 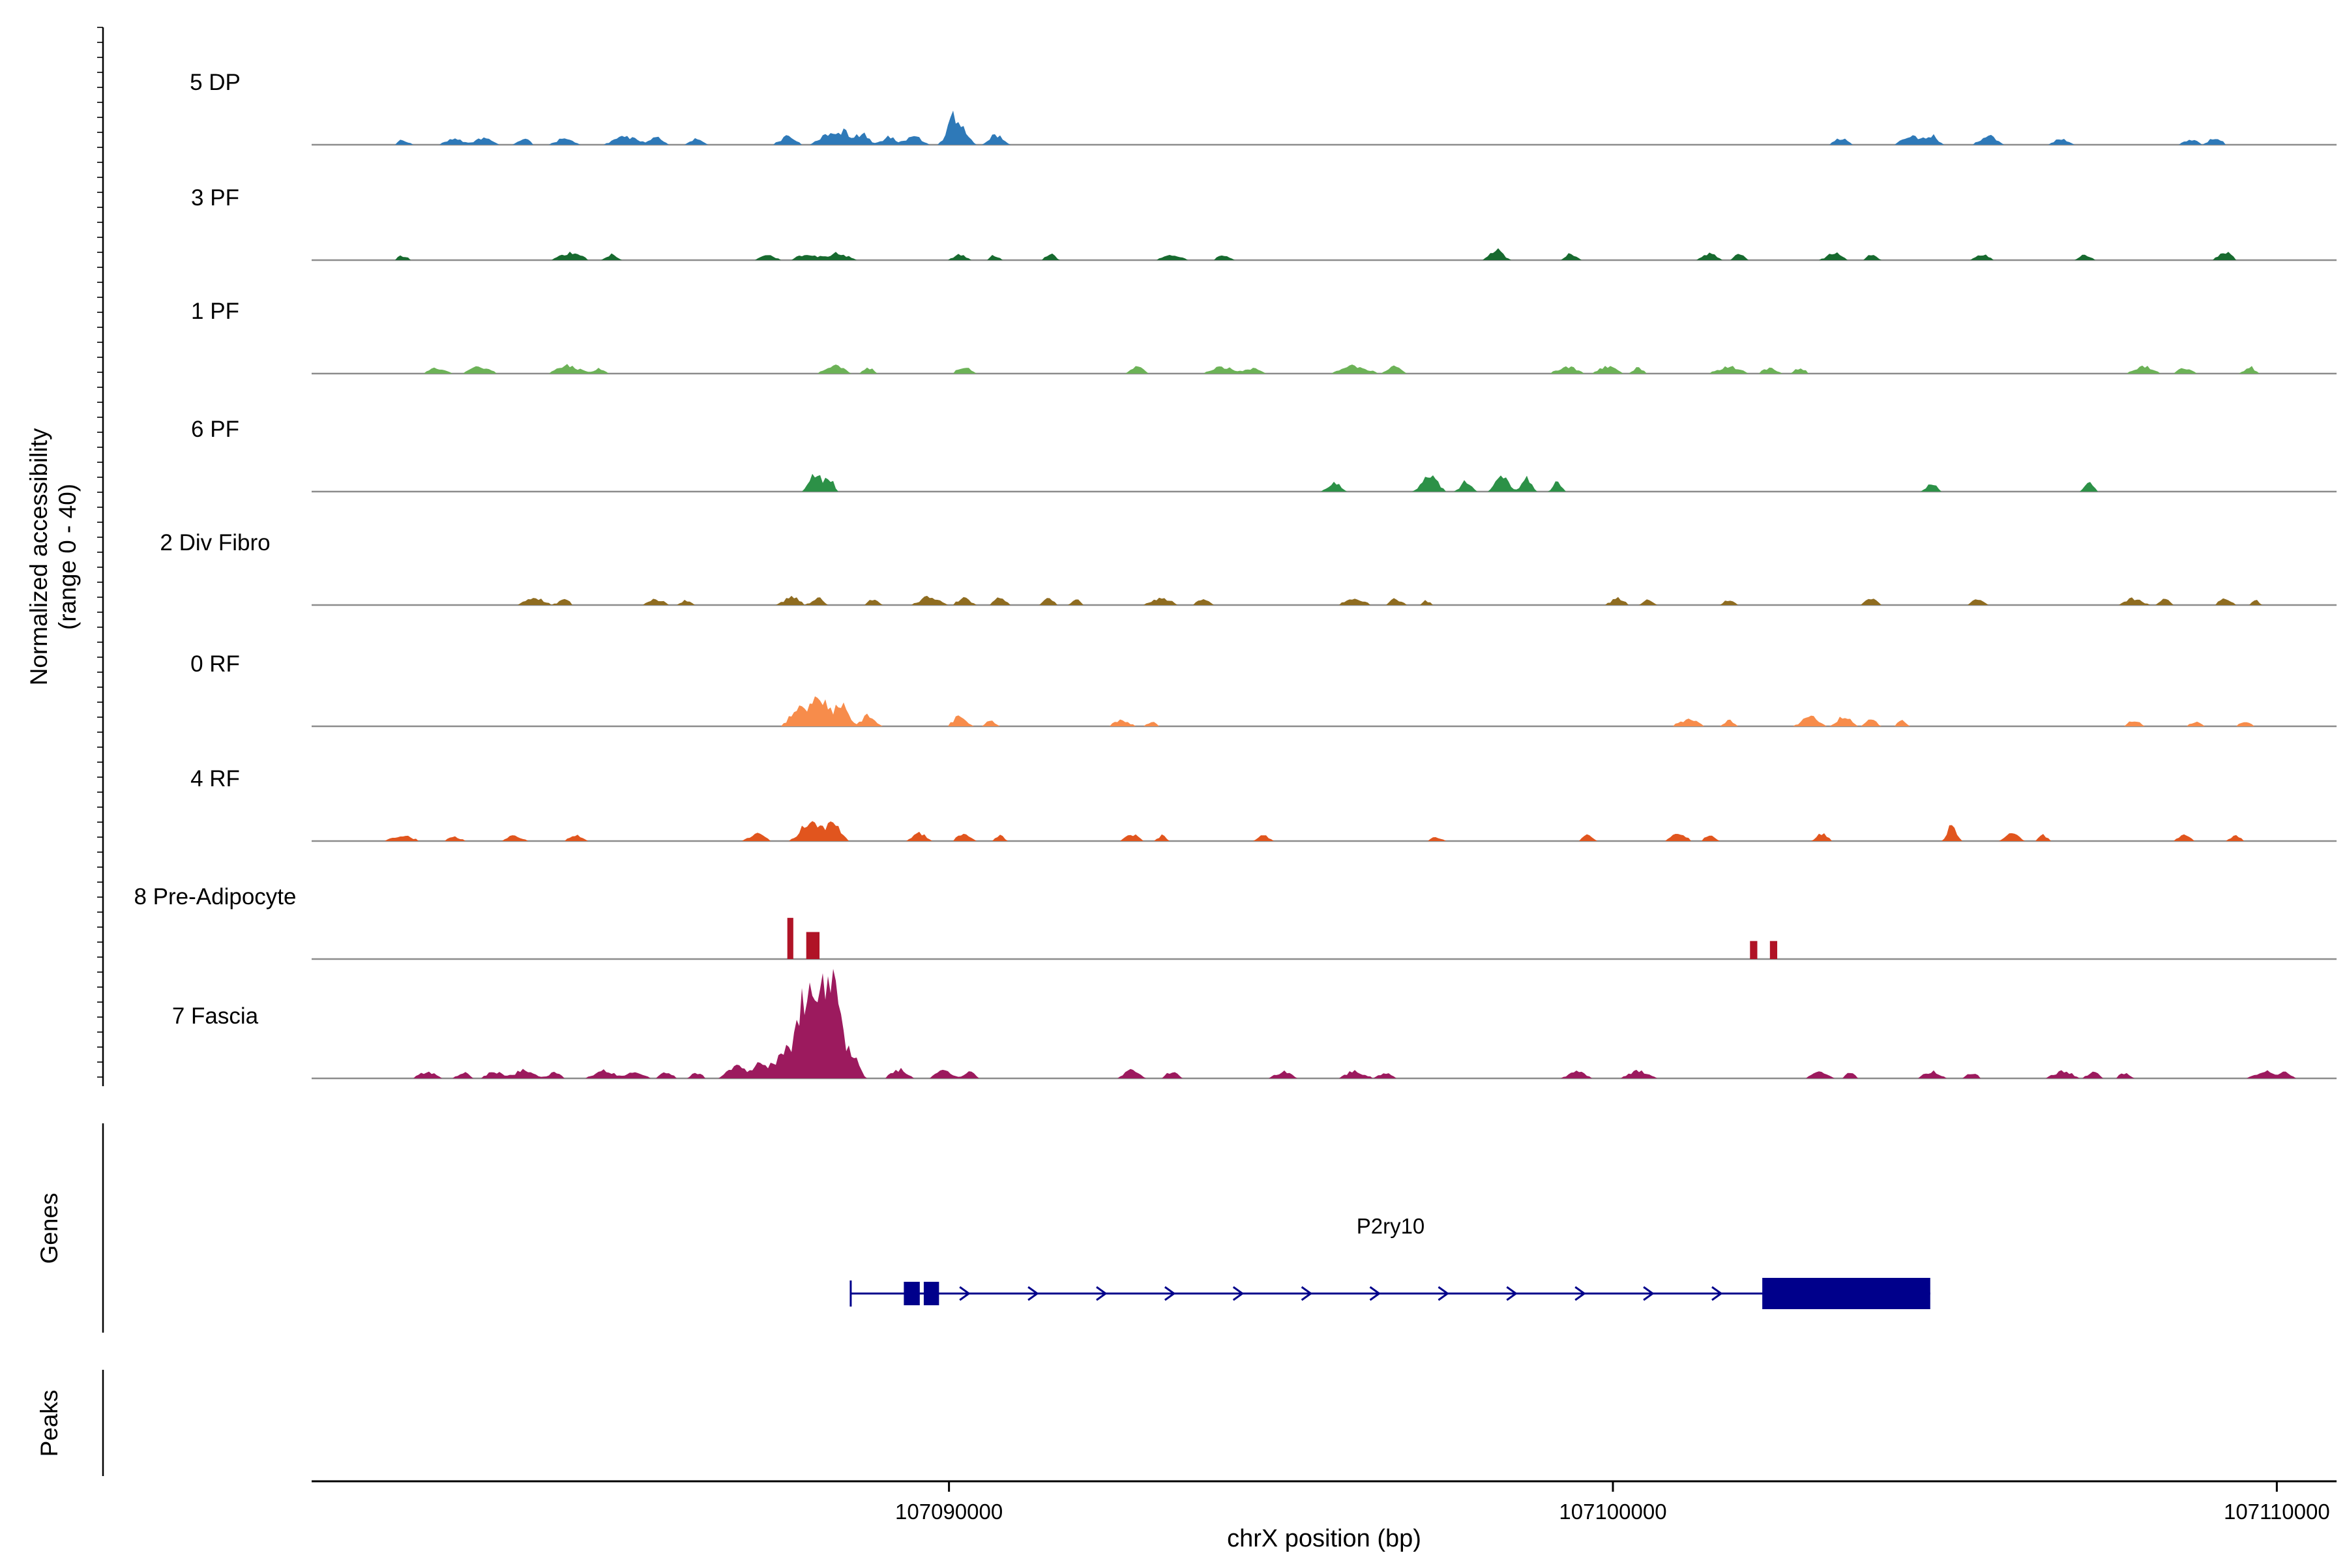 What do you see at coordinates (2277, 1512) in the screenshot?
I see `x-axis-tick-label: 107110000` at bounding box center [2277, 1512].